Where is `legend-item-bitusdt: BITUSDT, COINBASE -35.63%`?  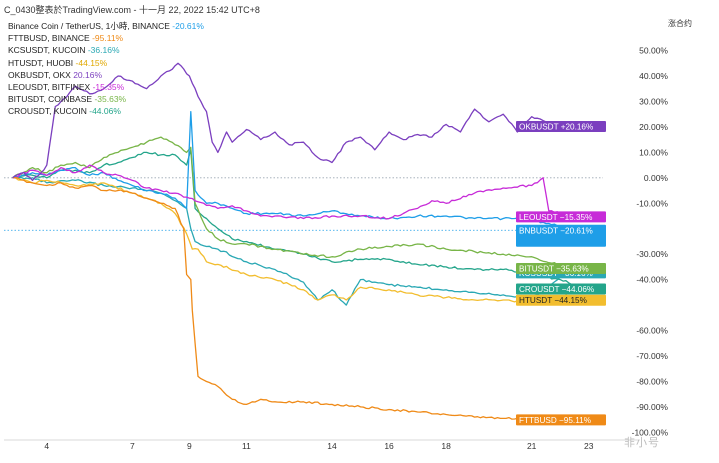
legend-item-bitusdt: BITUSDT, COINBASE -35.63% is located at coordinates (106, 99).